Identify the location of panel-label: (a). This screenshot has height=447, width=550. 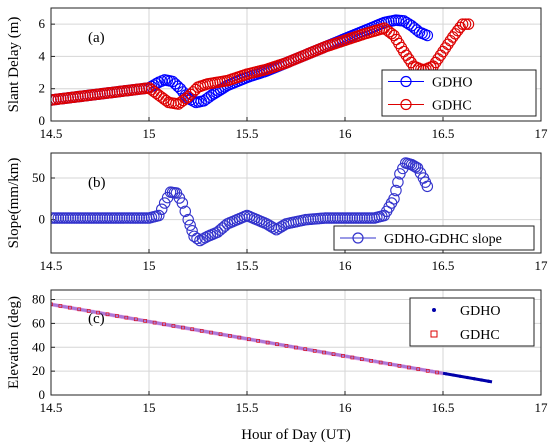
(96, 38).